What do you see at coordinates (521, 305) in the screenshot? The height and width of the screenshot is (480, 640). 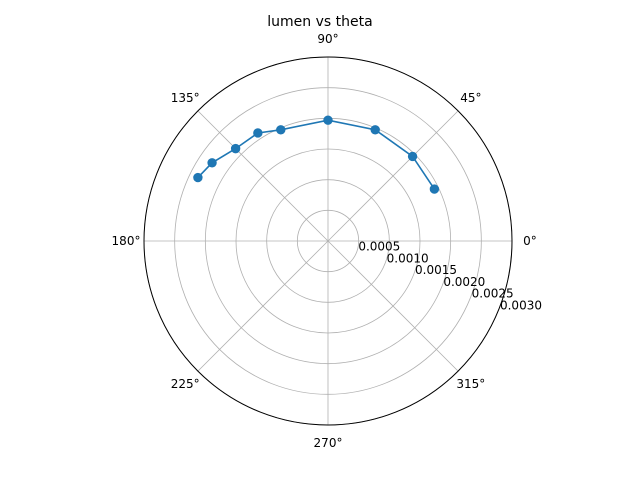 I see `radial-tick-label: 0.0030` at bounding box center [521, 305].